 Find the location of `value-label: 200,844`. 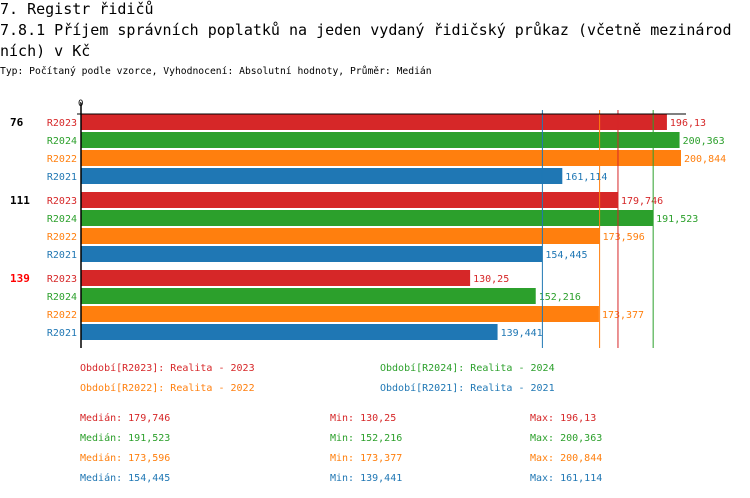

value-label: 200,844 is located at coordinates (705, 159).